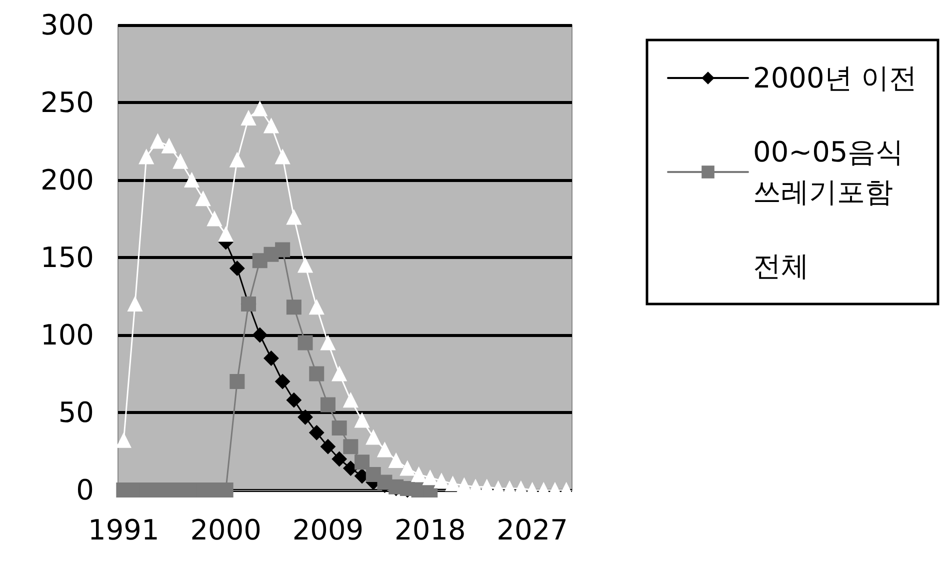  Describe the element at coordinates (67, 180) in the screenshot. I see `y-tick-label: 200` at that location.